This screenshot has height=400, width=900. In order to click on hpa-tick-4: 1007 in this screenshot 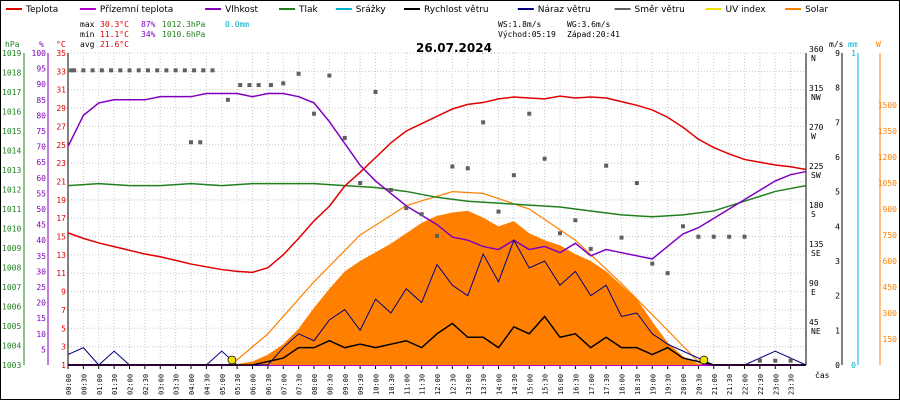, I will do `click(11, 287)`.